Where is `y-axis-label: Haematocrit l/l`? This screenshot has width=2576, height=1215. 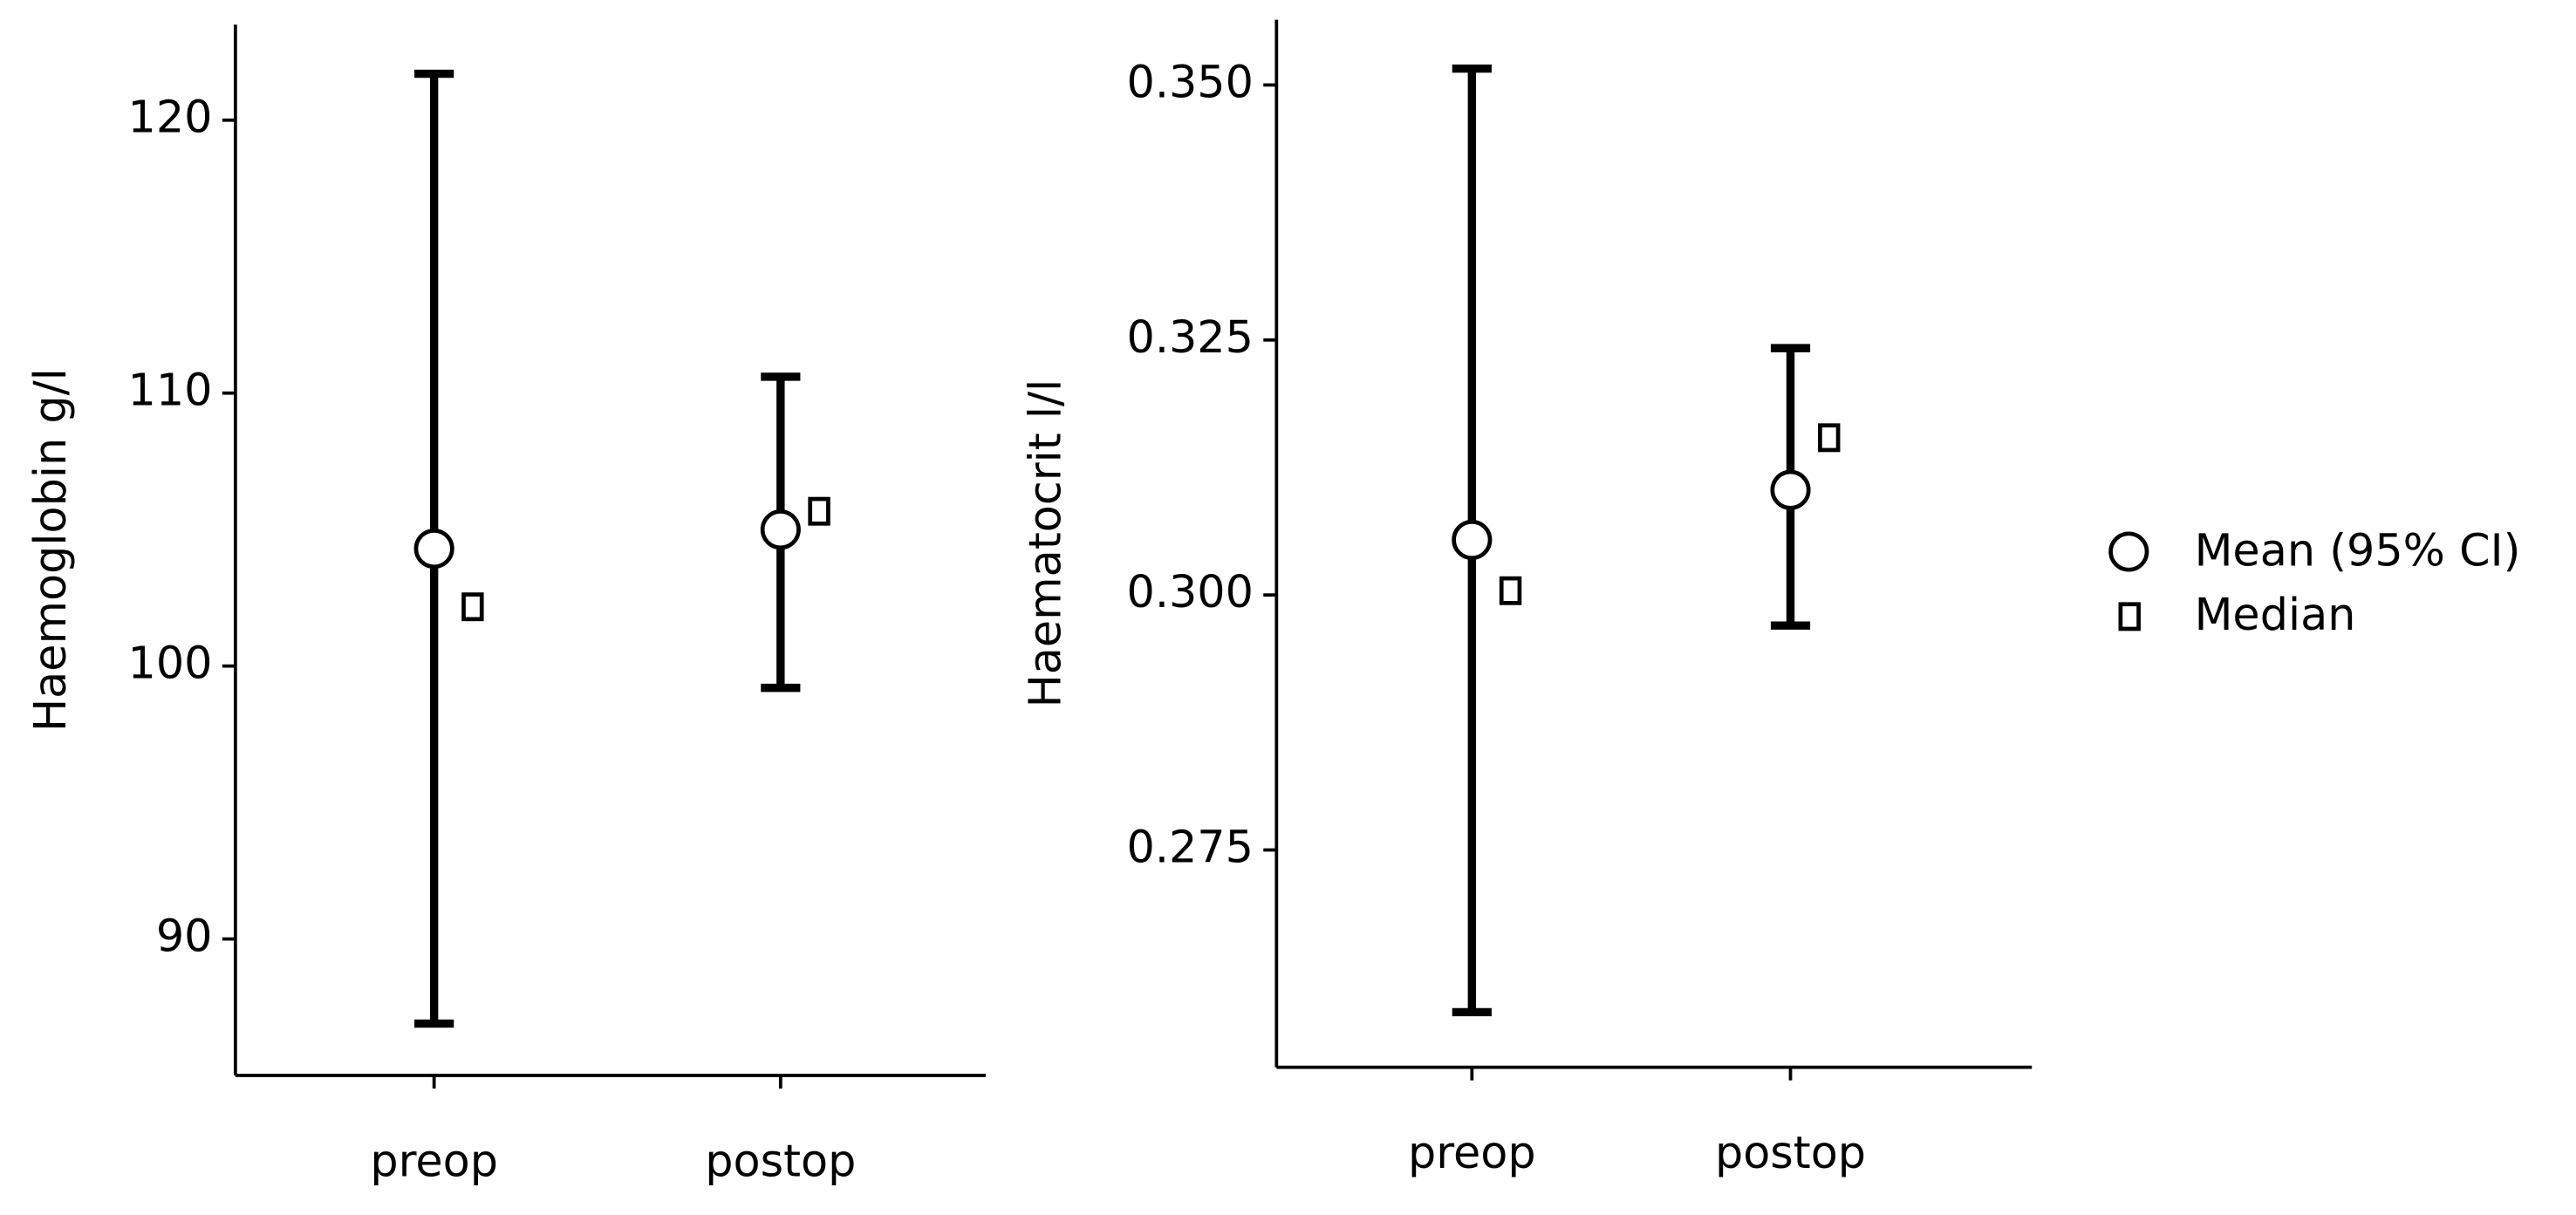
y-axis-label: Haematocrit l/l is located at coordinates (1045, 544).